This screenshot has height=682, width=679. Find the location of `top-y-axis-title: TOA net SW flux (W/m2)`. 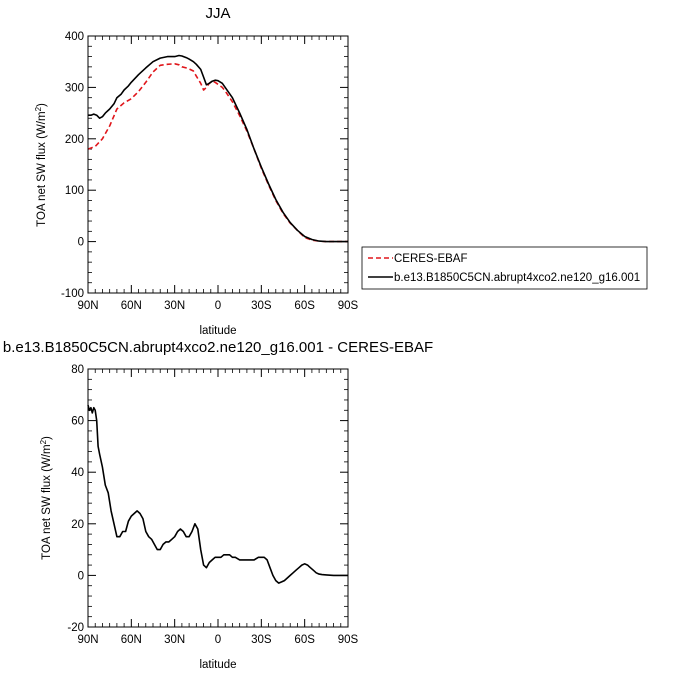

top-y-axis-title: TOA net SW flux (W/m2) is located at coordinates (41, 165).